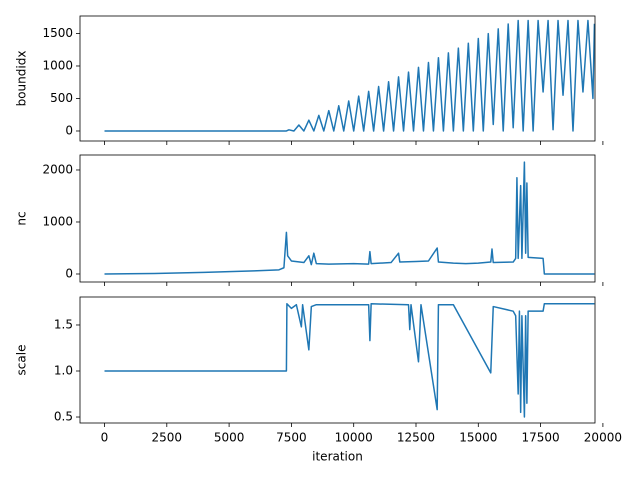 The width and height of the screenshot is (640, 480). What do you see at coordinates (22, 79) in the screenshot?
I see `y-axis-label: boundidx` at bounding box center [22, 79].